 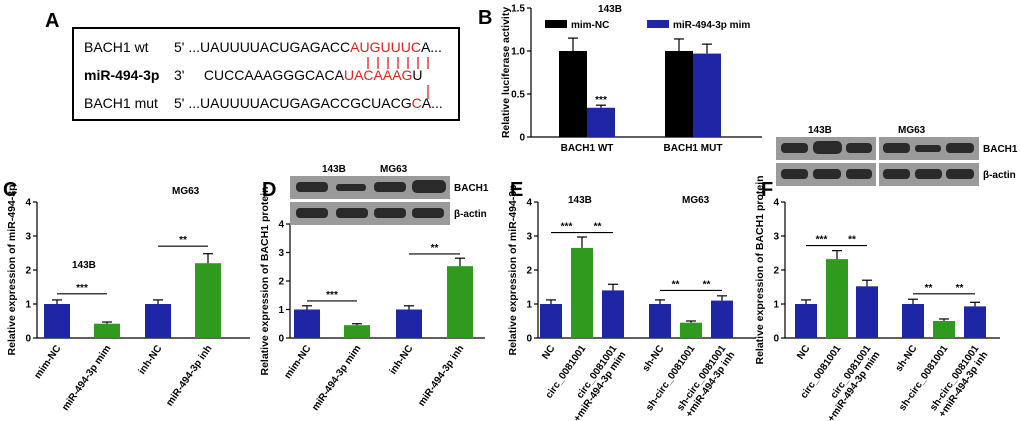 What do you see at coordinates (84, 265) in the screenshot?
I see `group-label-c-143b: 143B` at bounding box center [84, 265].